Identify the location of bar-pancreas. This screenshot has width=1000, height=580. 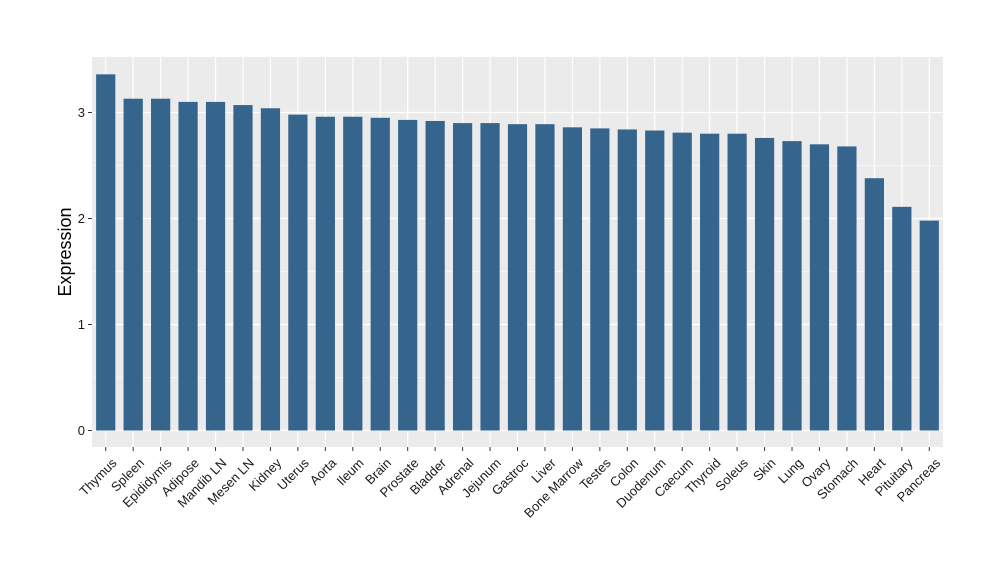
(929, 325).